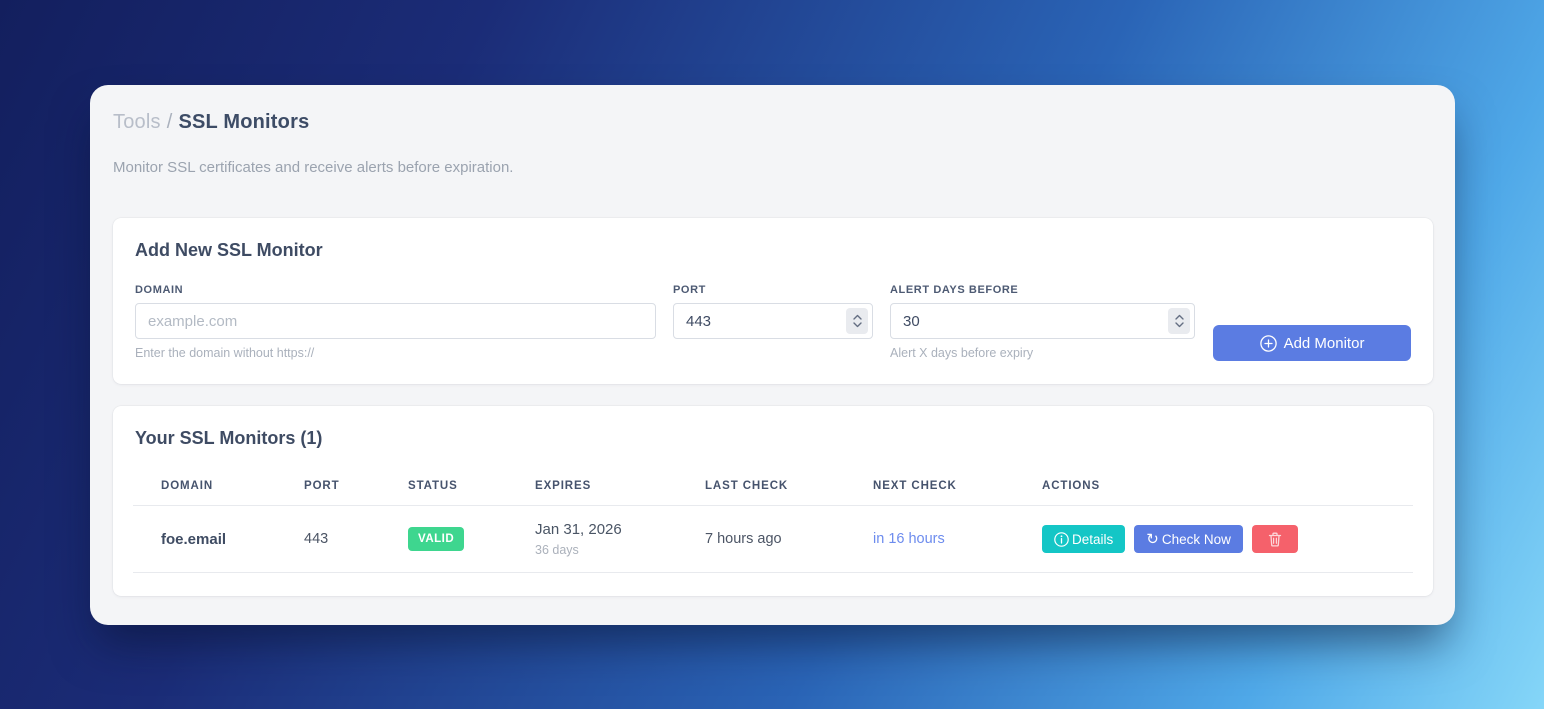  Describe the element at coordinates (1179, 321) in the screenshot. I see `alert-days-stepper` at that location.